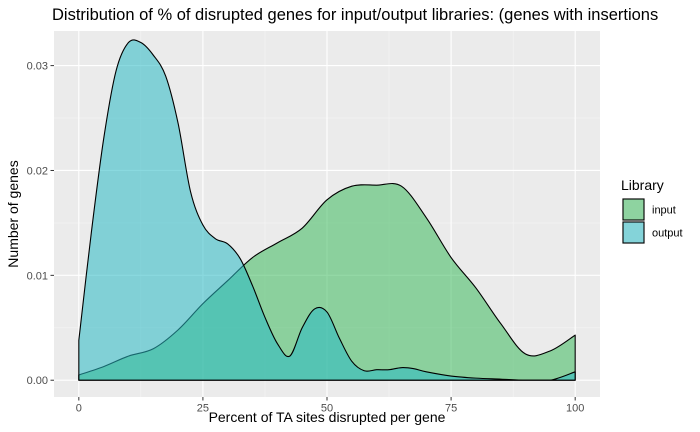 This screenshot has height=432, width=700. What do you see at coordinates (37, 171) in the screenshot?
I see `y-tick-label: 0.02` at bounding box center [37, 171].